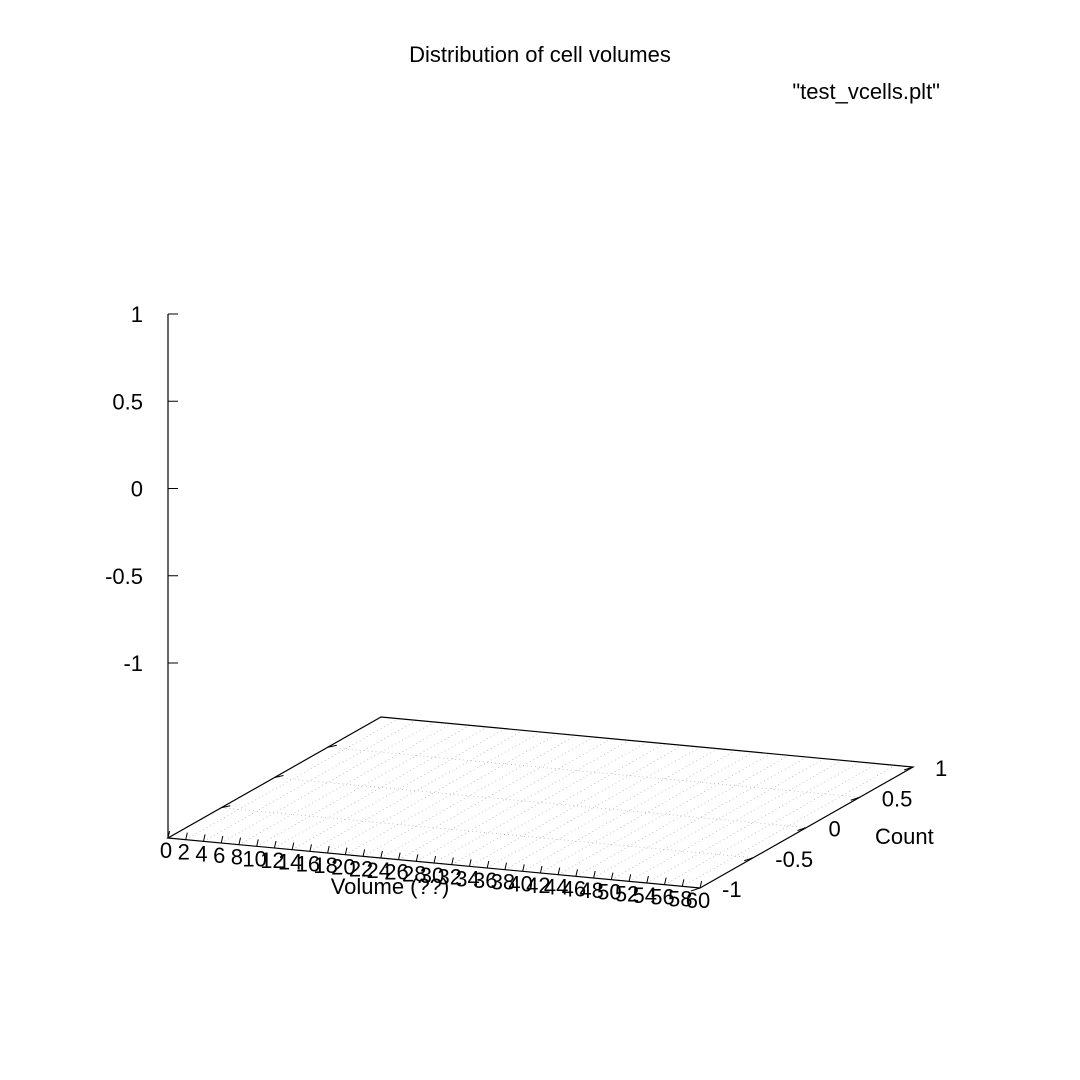 Image resolution: width=1080 pixels, height=1080 pixels. What do you see at coordinates (866, 91) in the screenshot?
I see `legend-entry: "test_vcells.plt"` at bounding box center [866, 91].